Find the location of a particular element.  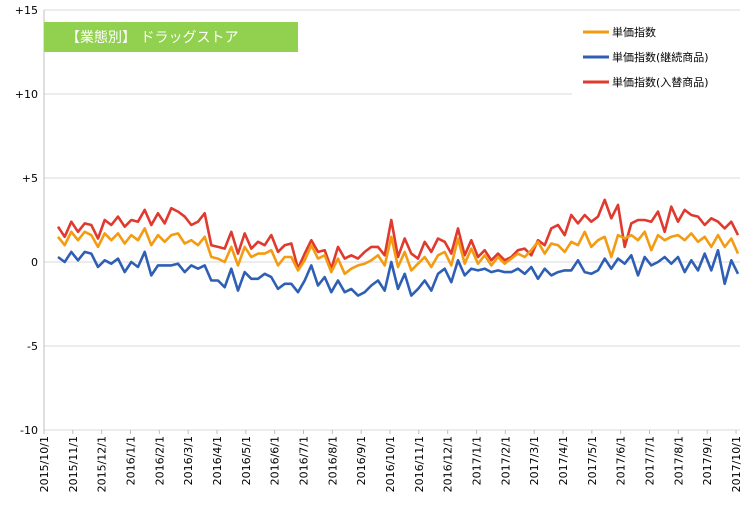

x-tick-label: 2015/12/1 is located at coordinates (102, 464).